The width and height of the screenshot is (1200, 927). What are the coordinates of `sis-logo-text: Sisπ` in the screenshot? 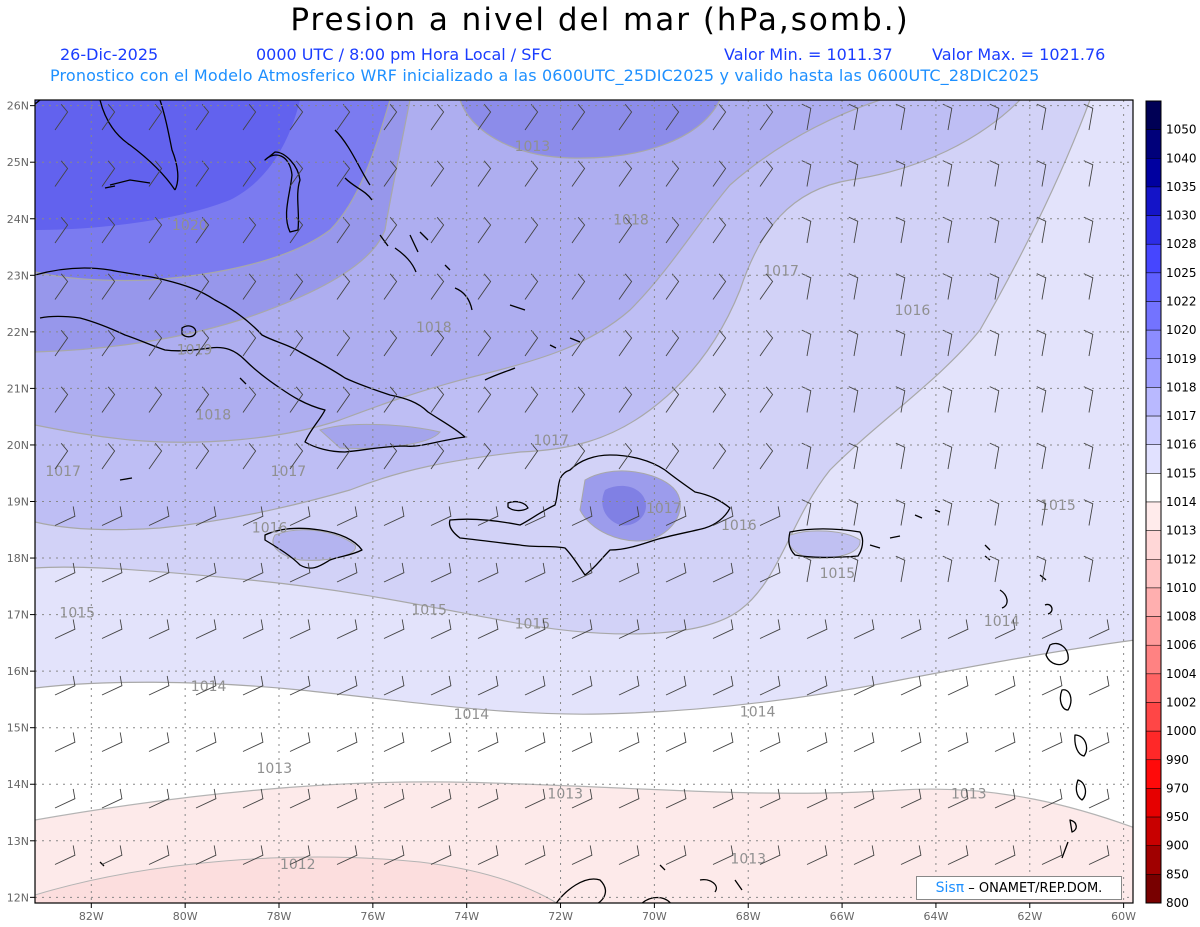 It's located at (950, 888).